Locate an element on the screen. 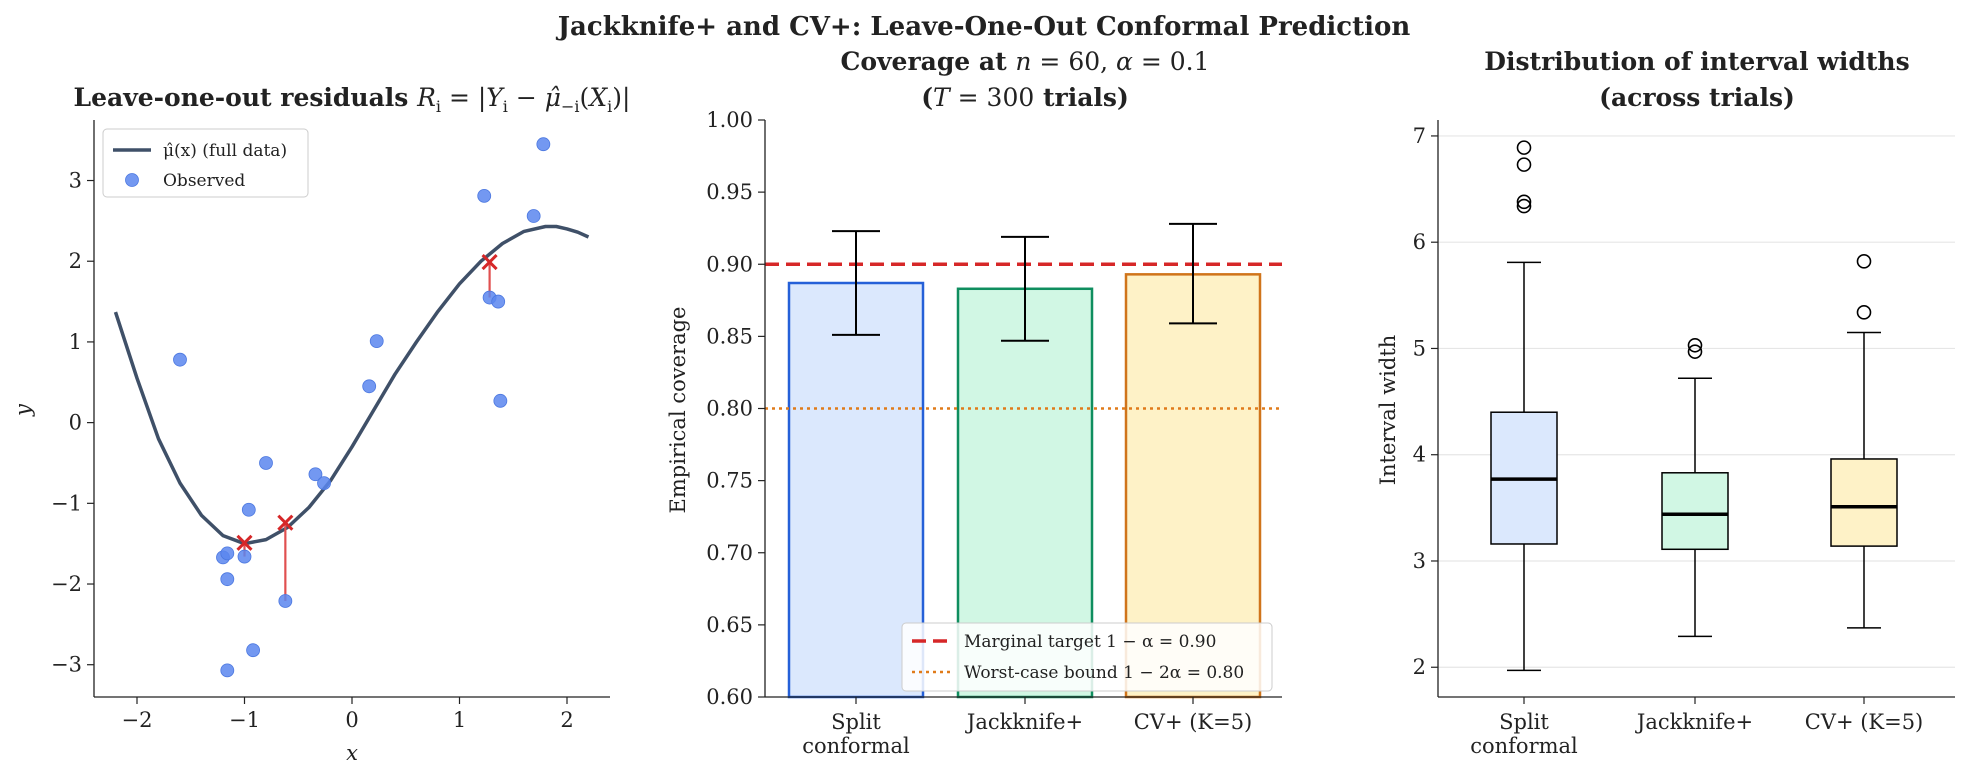 Image resolution: width=1968 pixels, height=779 pixels. legend-label-target: Marginal target 1 − α = 0.90 is located at coordinates (1090, 642).